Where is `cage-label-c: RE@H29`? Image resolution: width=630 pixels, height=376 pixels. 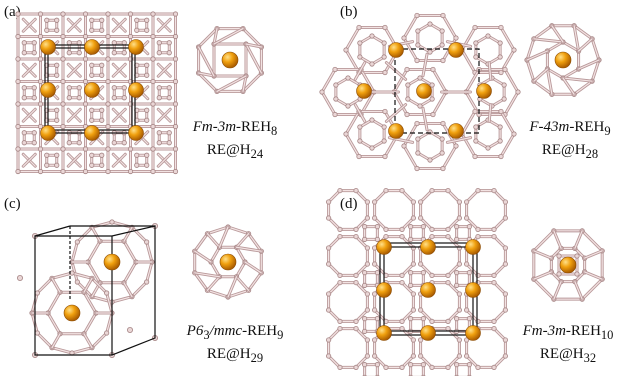 cage-label-c: RE@H29 is located at coordinates (235, 355).